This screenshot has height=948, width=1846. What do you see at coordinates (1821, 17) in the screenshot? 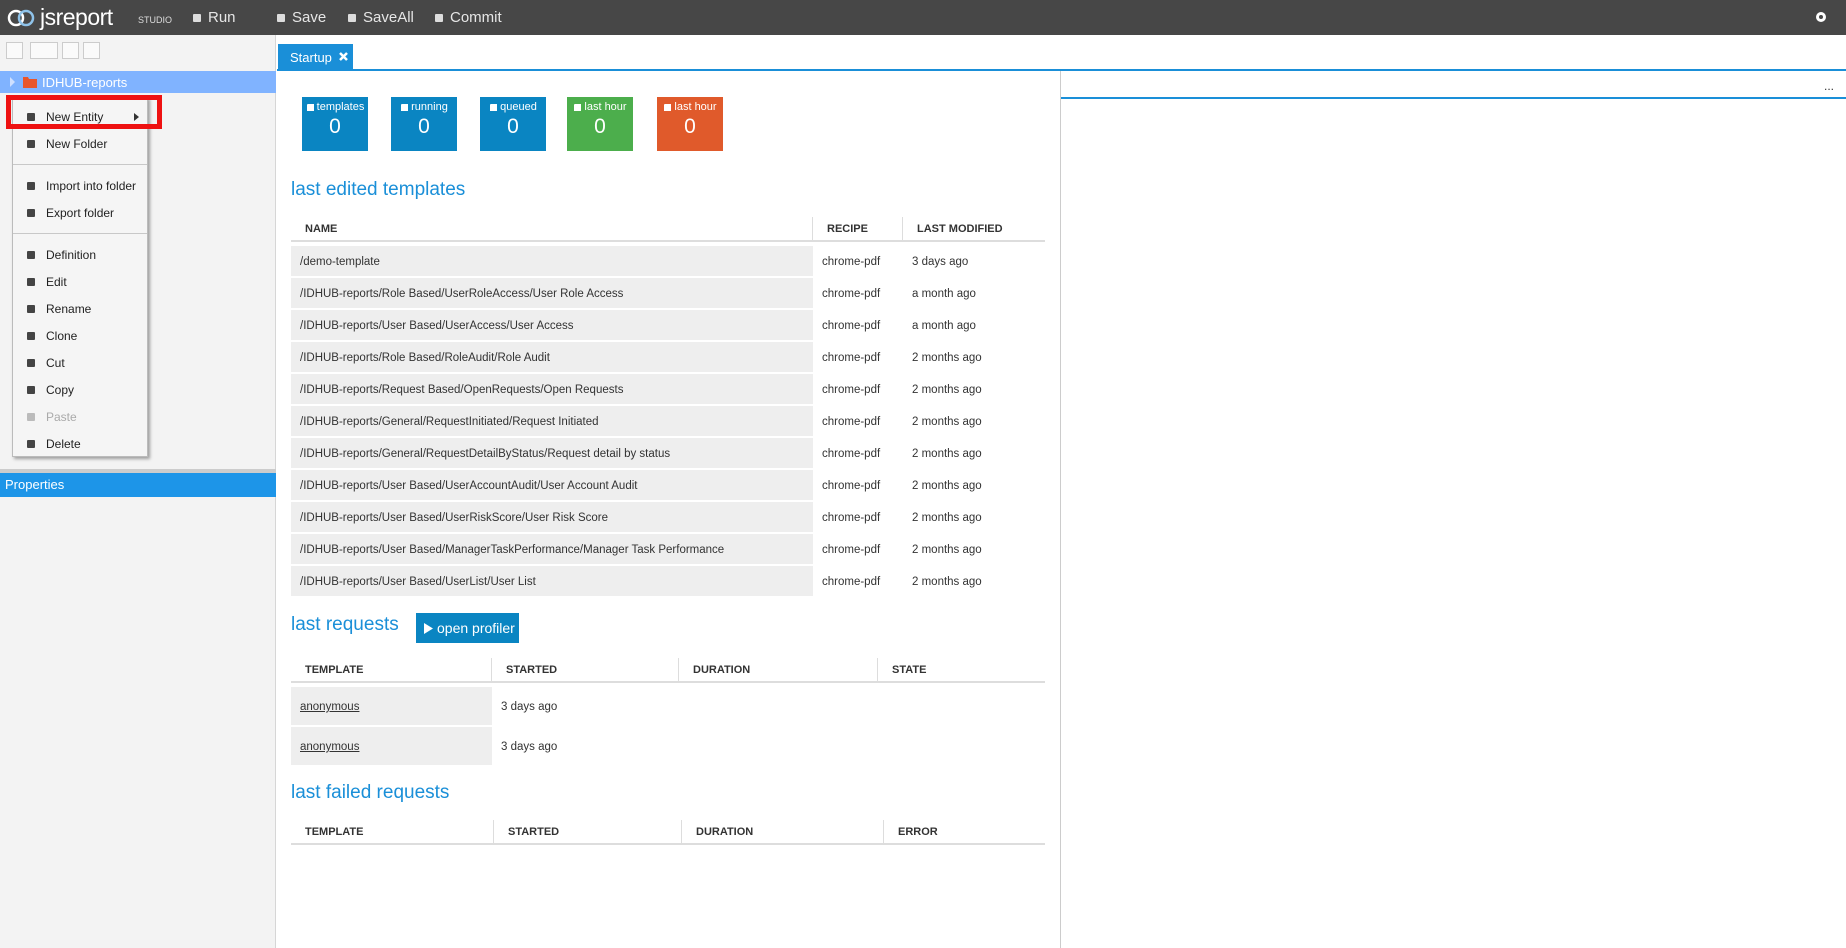
I see `settings-icon` at bounding box center [1821, 17].